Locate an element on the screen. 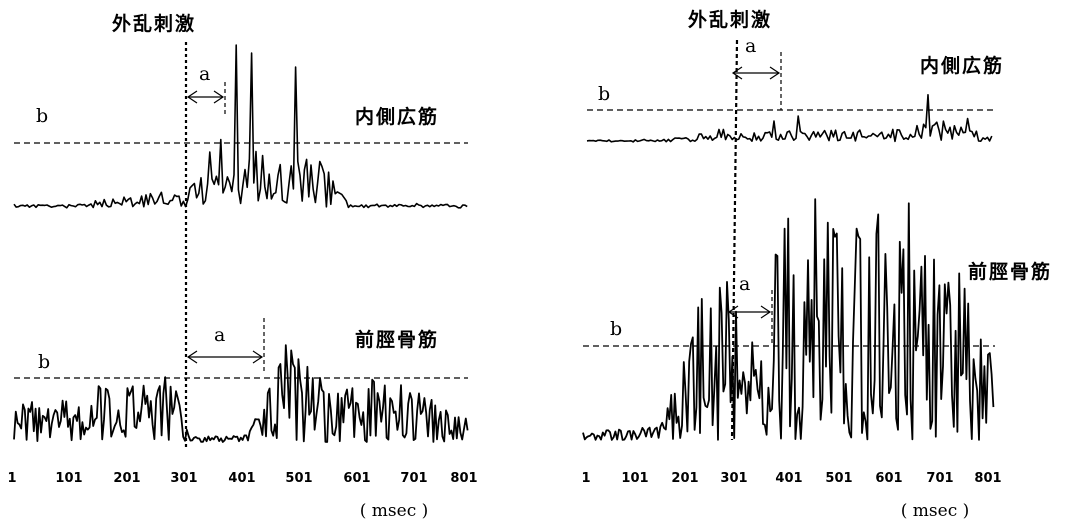  right-tick-801: 801 is located at coordinates (987, 478).